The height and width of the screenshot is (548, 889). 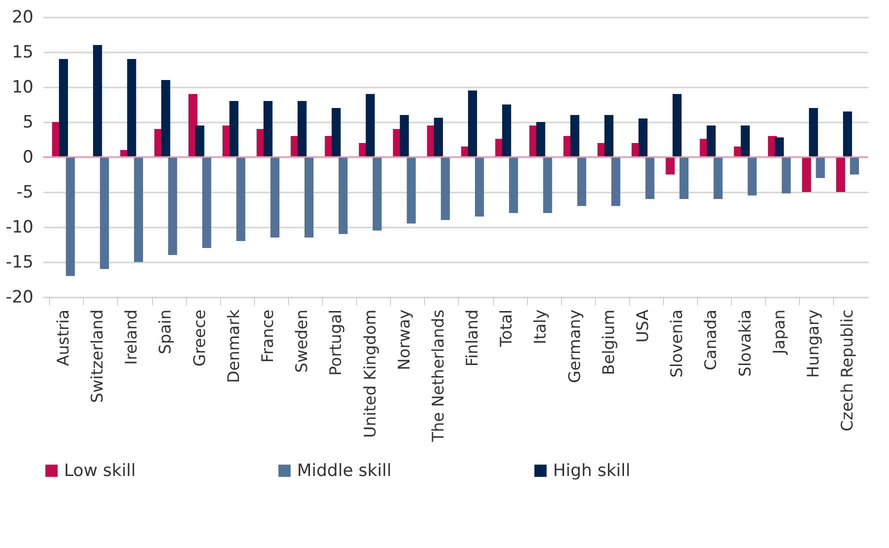 I want to click on x-tick-label: Sweden, so click(x=302, y=341).